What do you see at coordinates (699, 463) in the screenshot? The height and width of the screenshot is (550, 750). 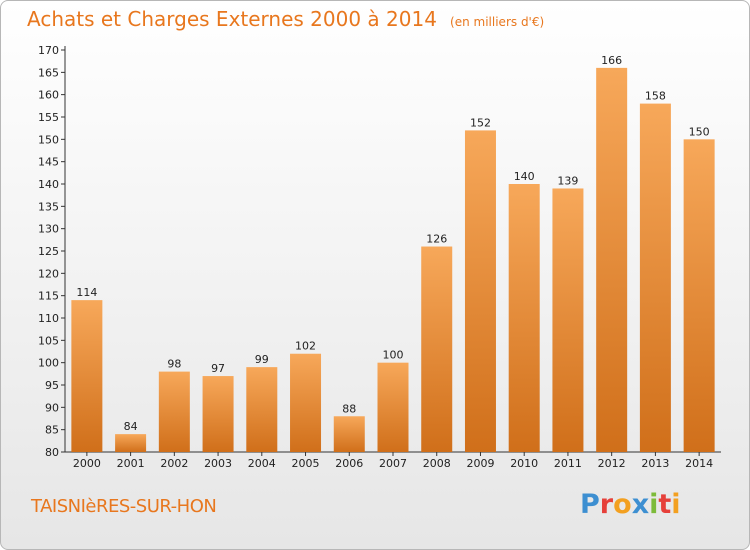 I see `x-tick-label: 2014` at bounding box center [699, 463].